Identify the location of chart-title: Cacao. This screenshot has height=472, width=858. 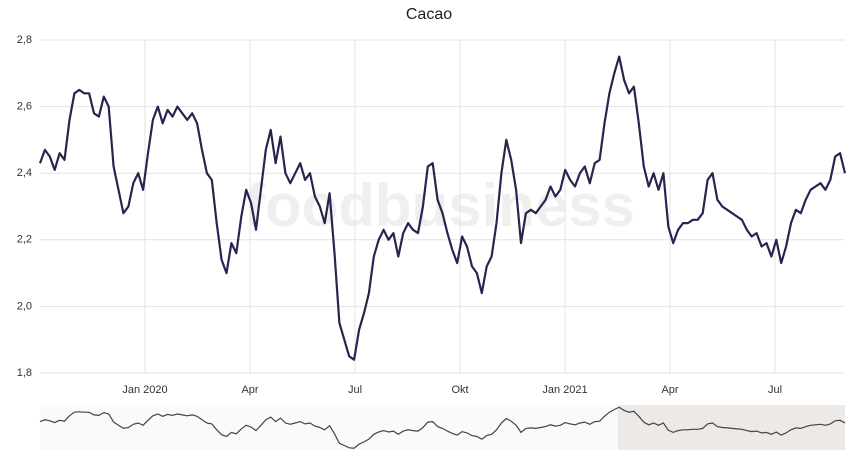
(429, 14).